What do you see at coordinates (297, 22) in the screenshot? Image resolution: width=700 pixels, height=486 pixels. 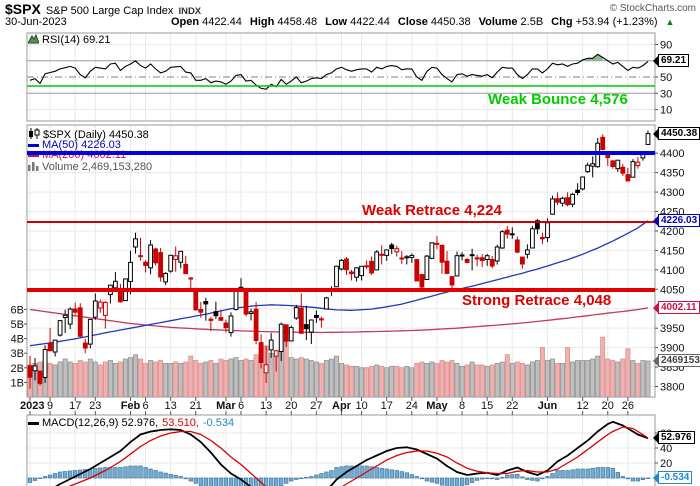 I see `high-value: 4458.48` at bounding box center [297, 22].